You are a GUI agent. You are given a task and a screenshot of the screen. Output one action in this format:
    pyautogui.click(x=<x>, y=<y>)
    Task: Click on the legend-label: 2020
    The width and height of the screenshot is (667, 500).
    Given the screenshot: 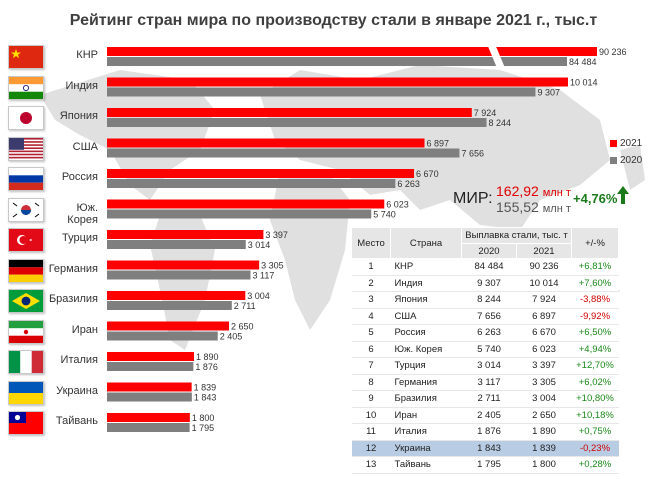 What is the action you would take?
    pyautogui.click(x=631, y=160)
    